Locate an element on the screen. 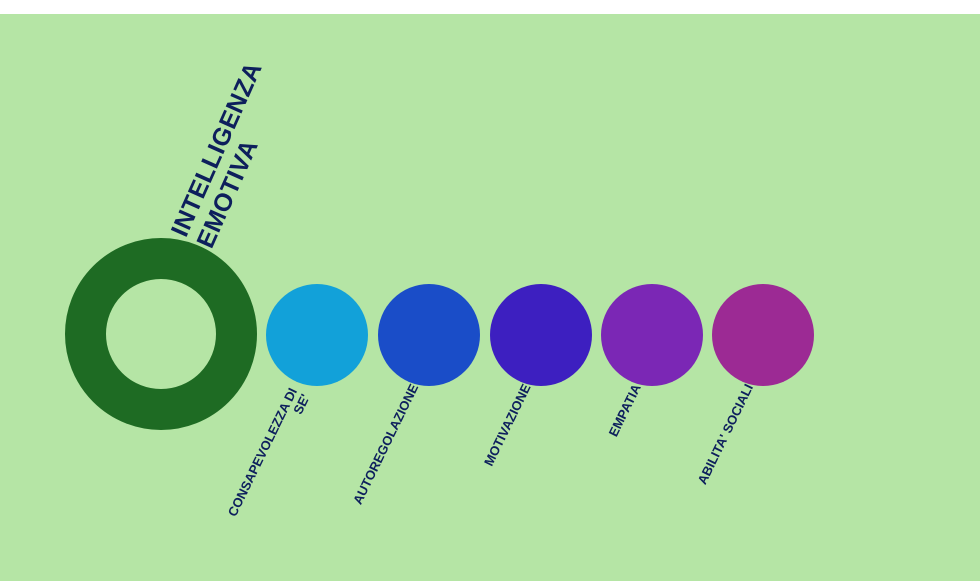 The height and width of the screenshot is (581, 980). component-circle-abilita-sociali is located at coordinates (763, 335).